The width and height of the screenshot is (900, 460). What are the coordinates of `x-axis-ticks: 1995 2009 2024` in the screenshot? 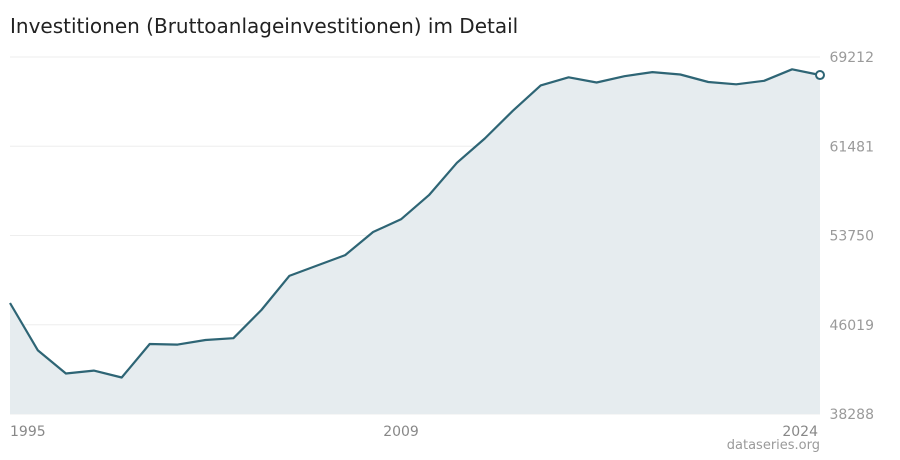 It's located at (414, 432).